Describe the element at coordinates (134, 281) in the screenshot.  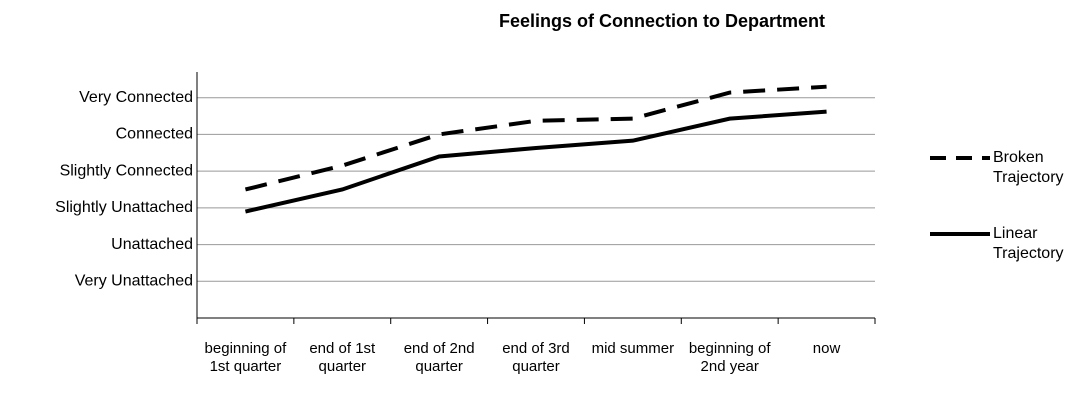
I see `y-tick-label: Very Unattached` at that location.